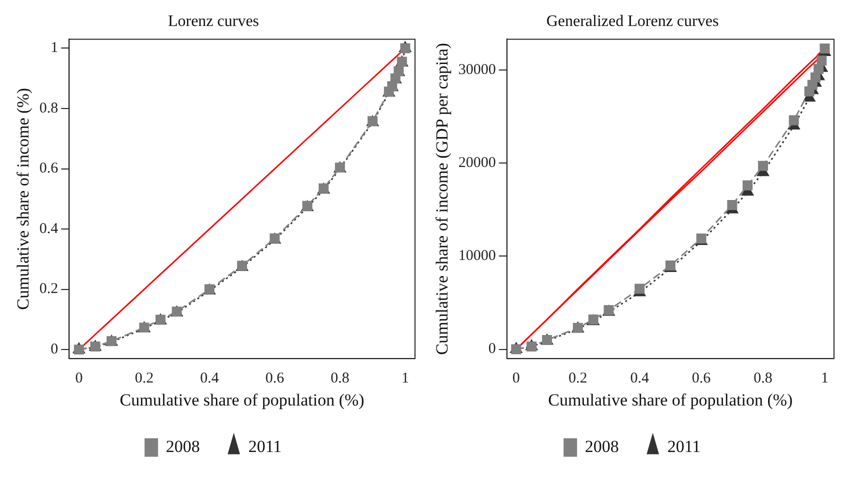 The width and height of the screenshot is (851, 477). What do you see at coordinates (214, 21) in the screenshot?
I see `chart-title: Lorenz curves` at bounding box center [214, 21].